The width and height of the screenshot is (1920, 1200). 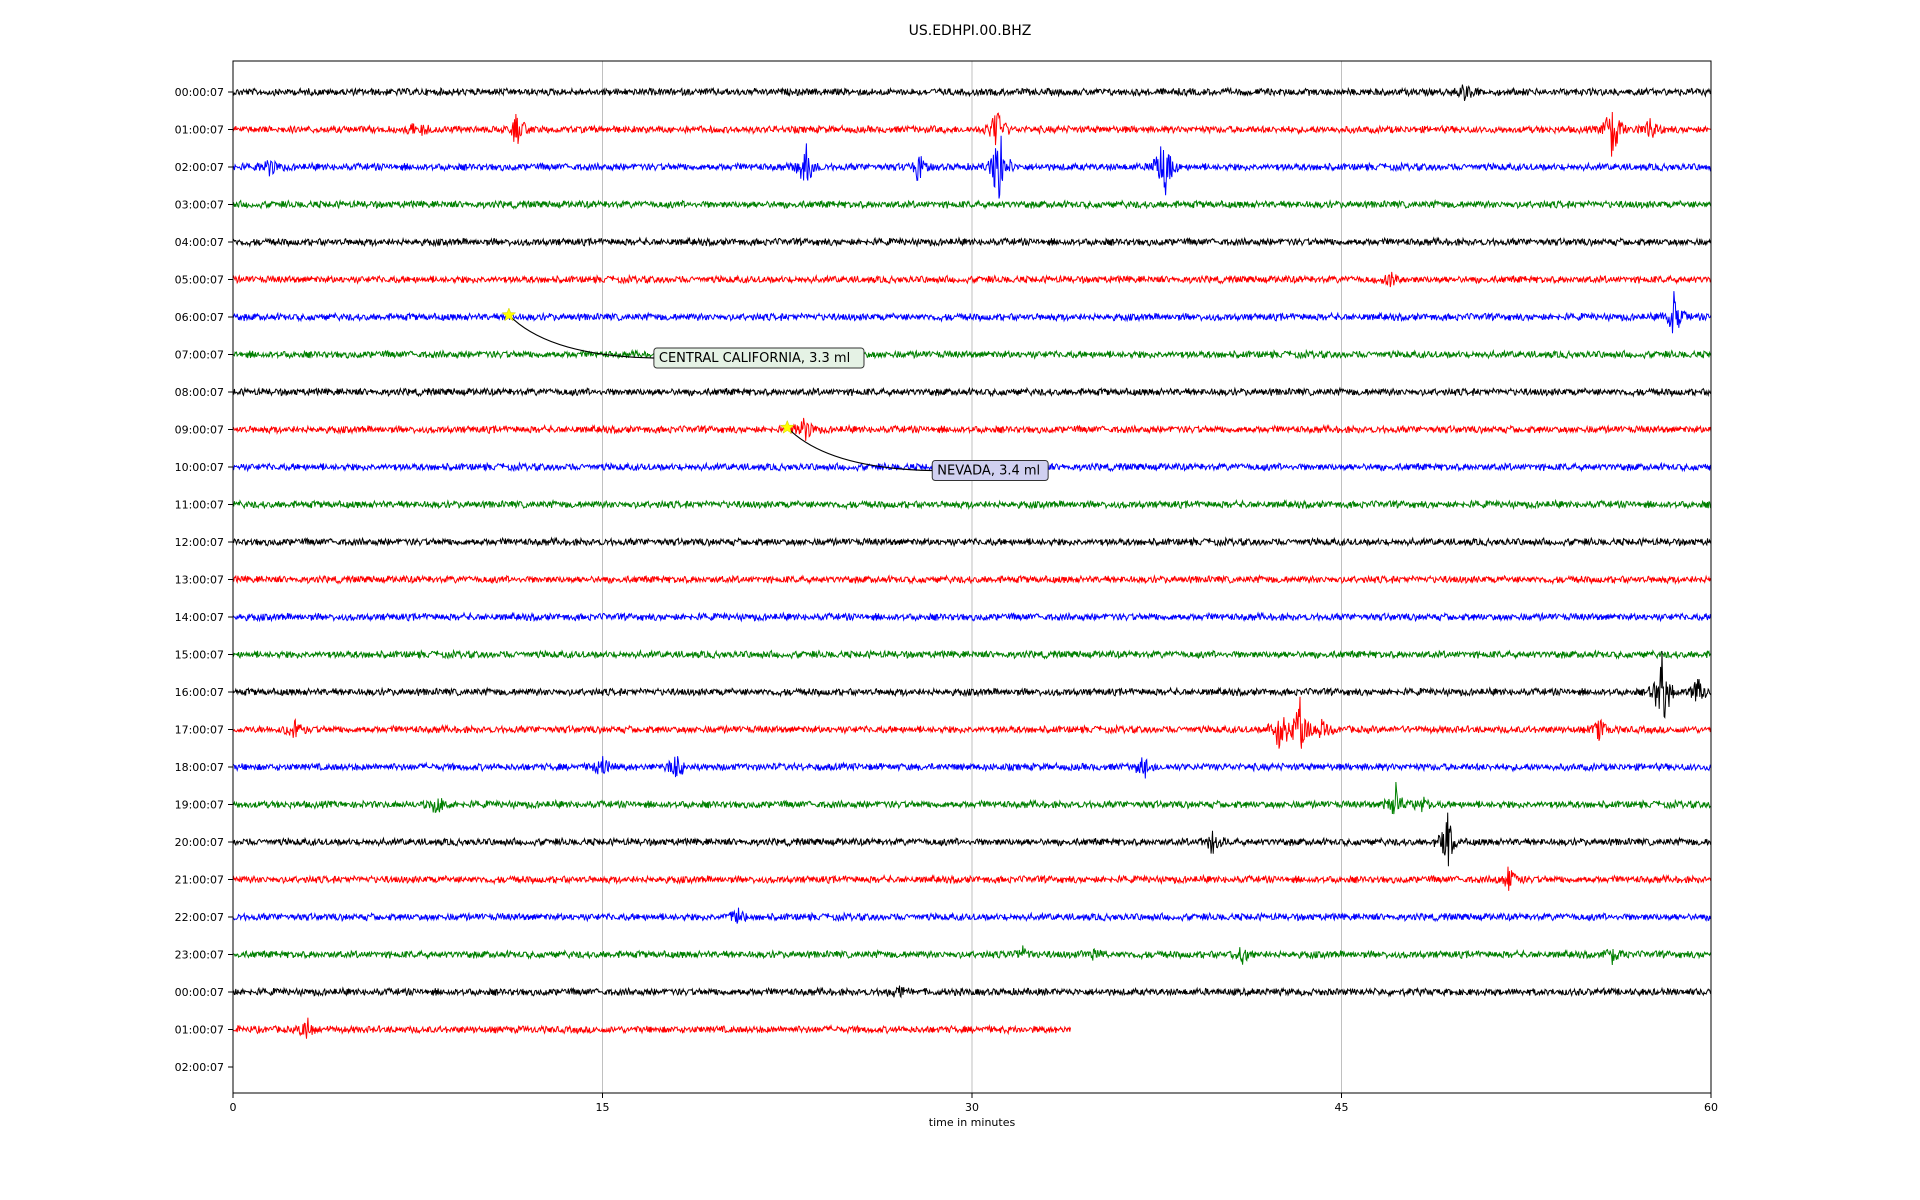 I want to click on y-tick-label-11: 11:00:07, so click(x=199, y=505).